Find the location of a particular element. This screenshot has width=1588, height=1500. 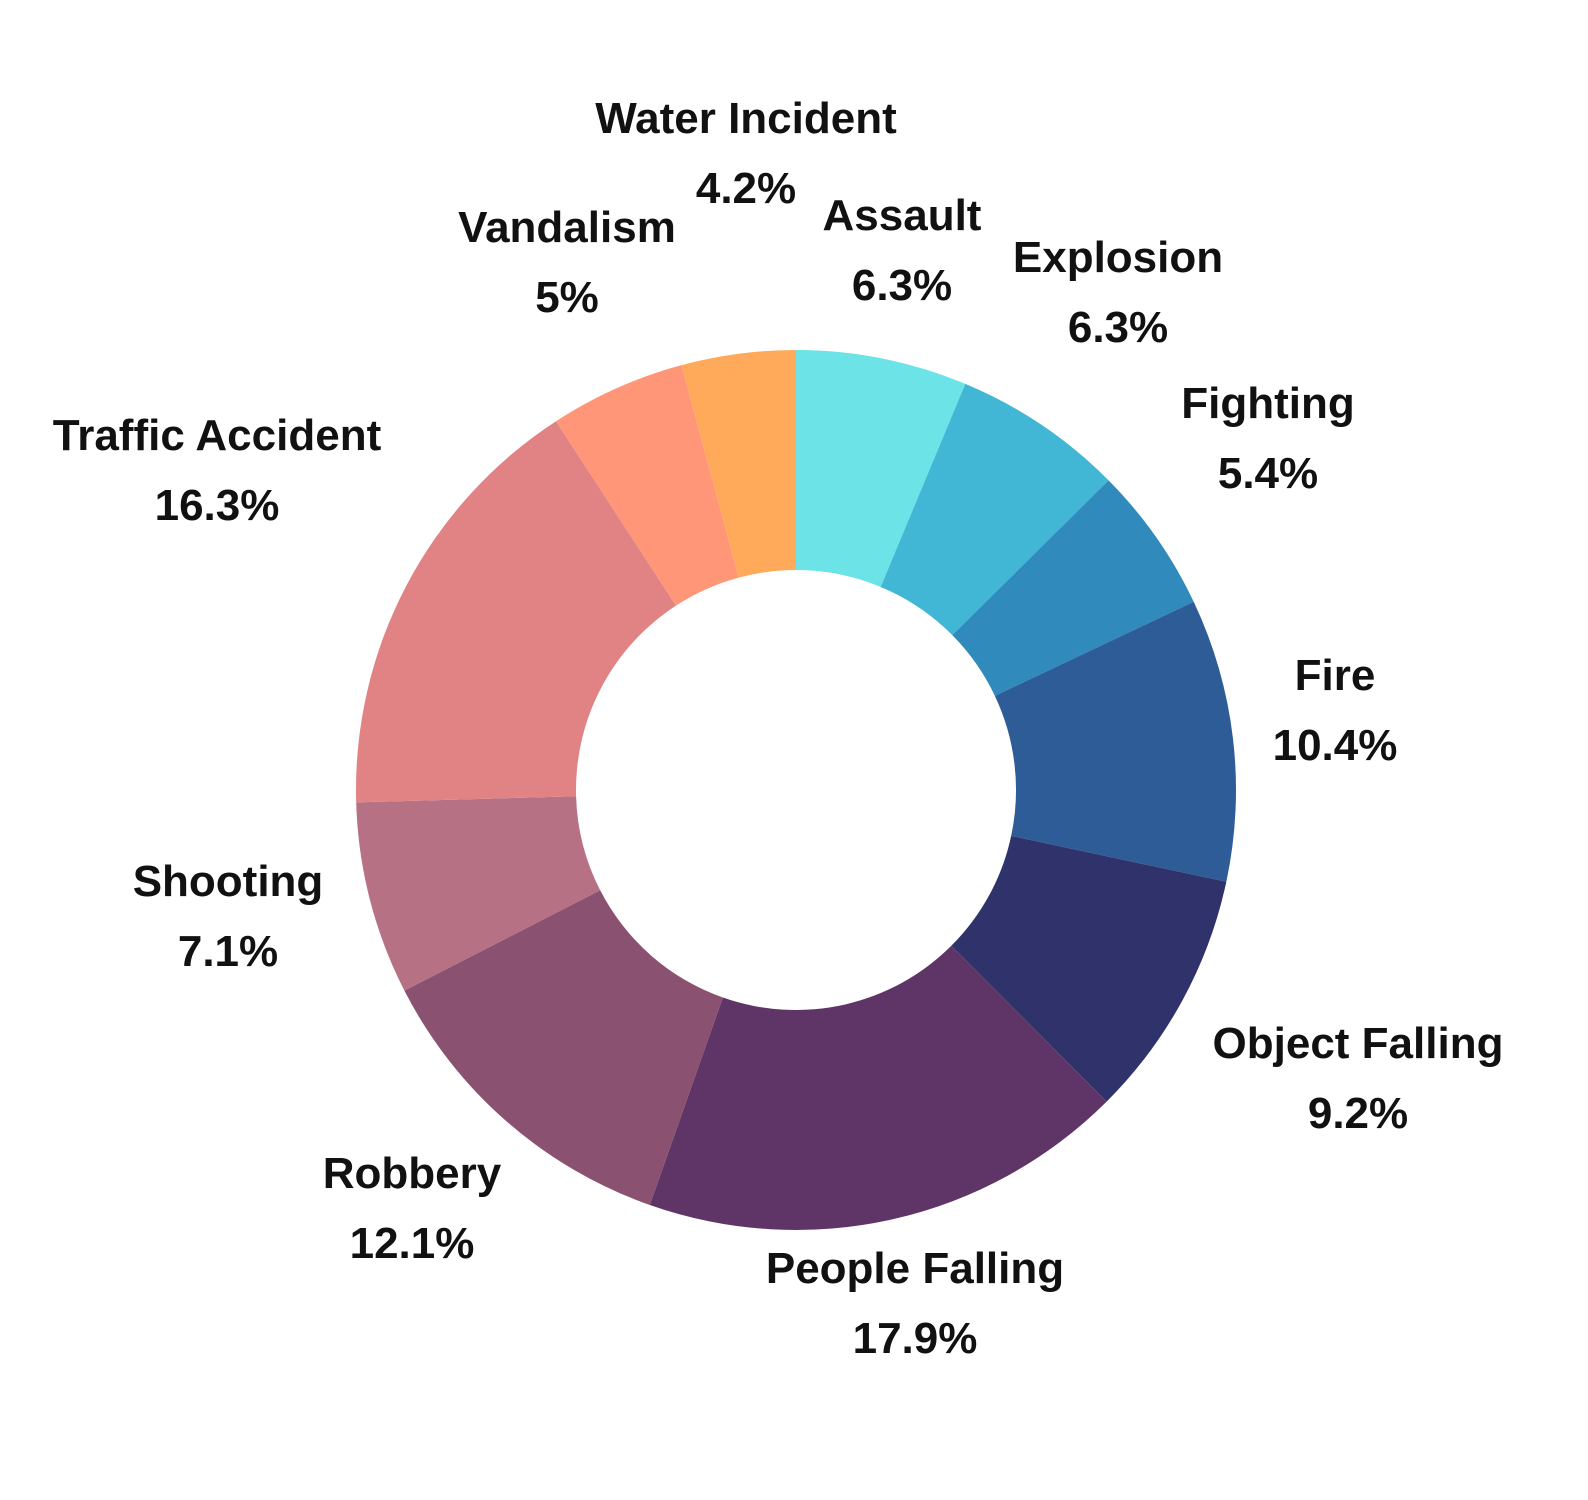

slice-label-fighting: Fighting is located at coordinates (1268, 403).